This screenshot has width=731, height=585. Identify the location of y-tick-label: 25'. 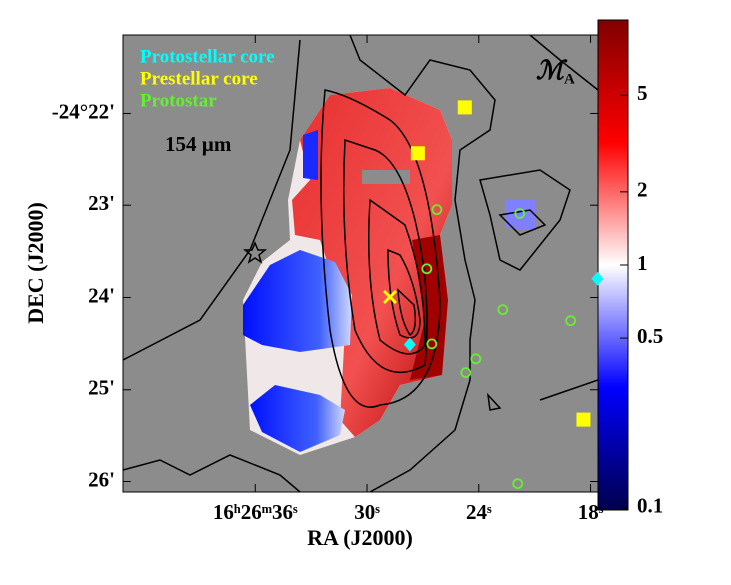
(101, 388).